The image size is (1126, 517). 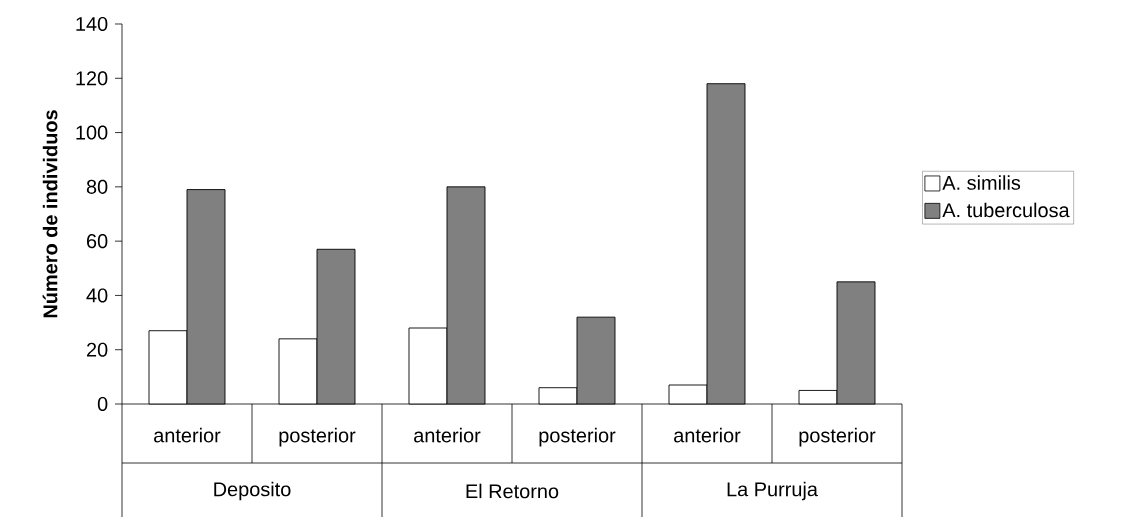 What do you see at coordinates (772, 491) in the screenshot?
I see `text: La Purruja` at bounding box center [772, 491].